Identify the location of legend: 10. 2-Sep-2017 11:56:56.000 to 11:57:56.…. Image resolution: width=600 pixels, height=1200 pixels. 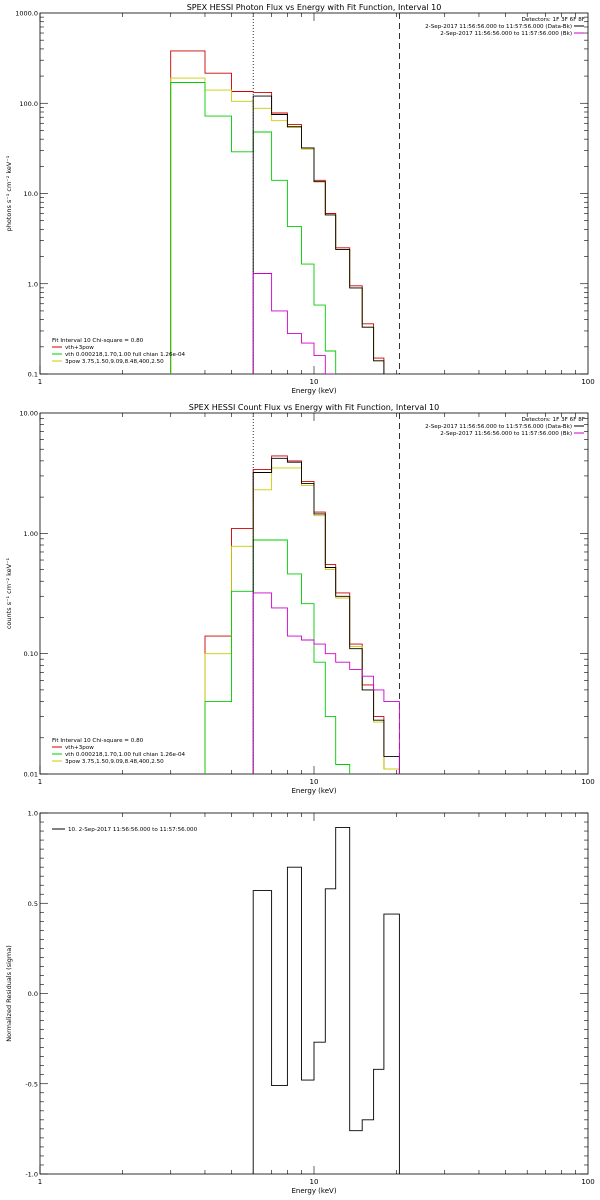
(125, 830).